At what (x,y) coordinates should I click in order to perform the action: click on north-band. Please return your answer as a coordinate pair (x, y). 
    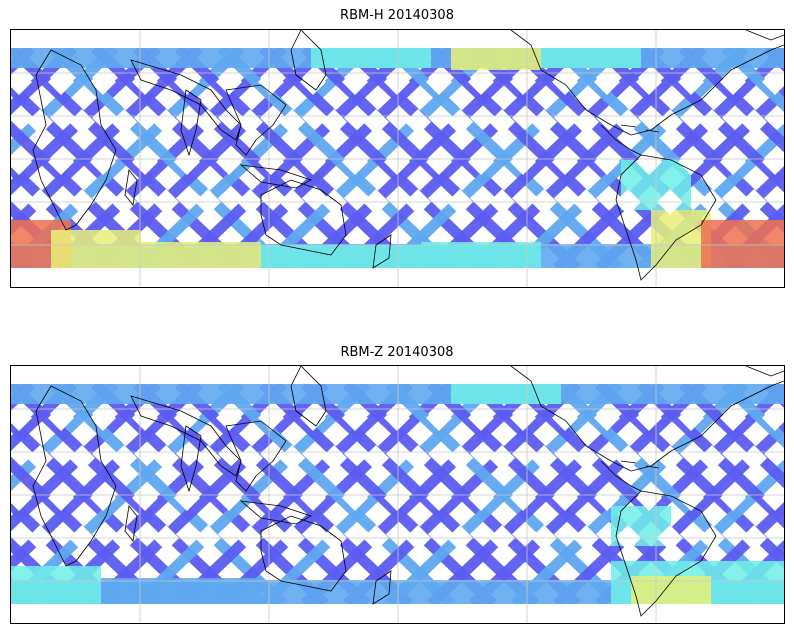
    Looking at the image, I should click on (397, 394).